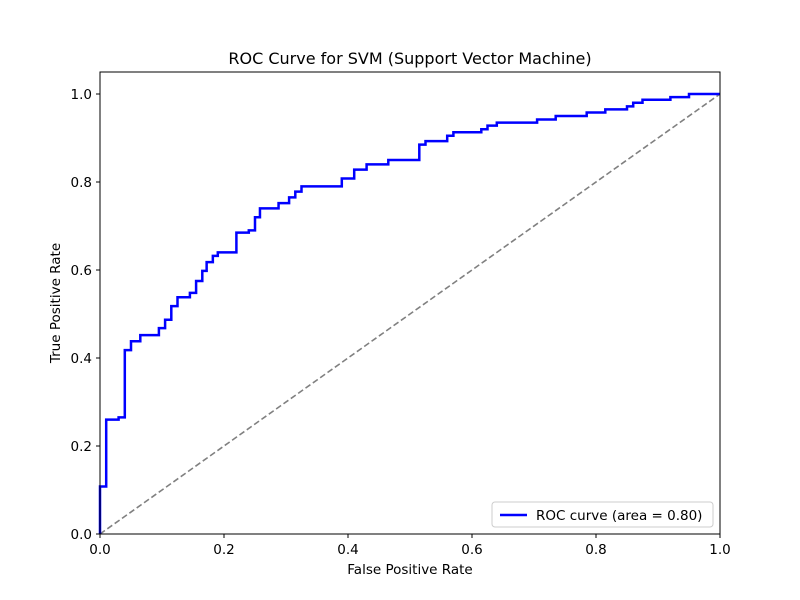  What do you see at coordinates (223, 550) in the screenshot?
I see `x-tick-label: 0.2` at bounding box center [223, 550].